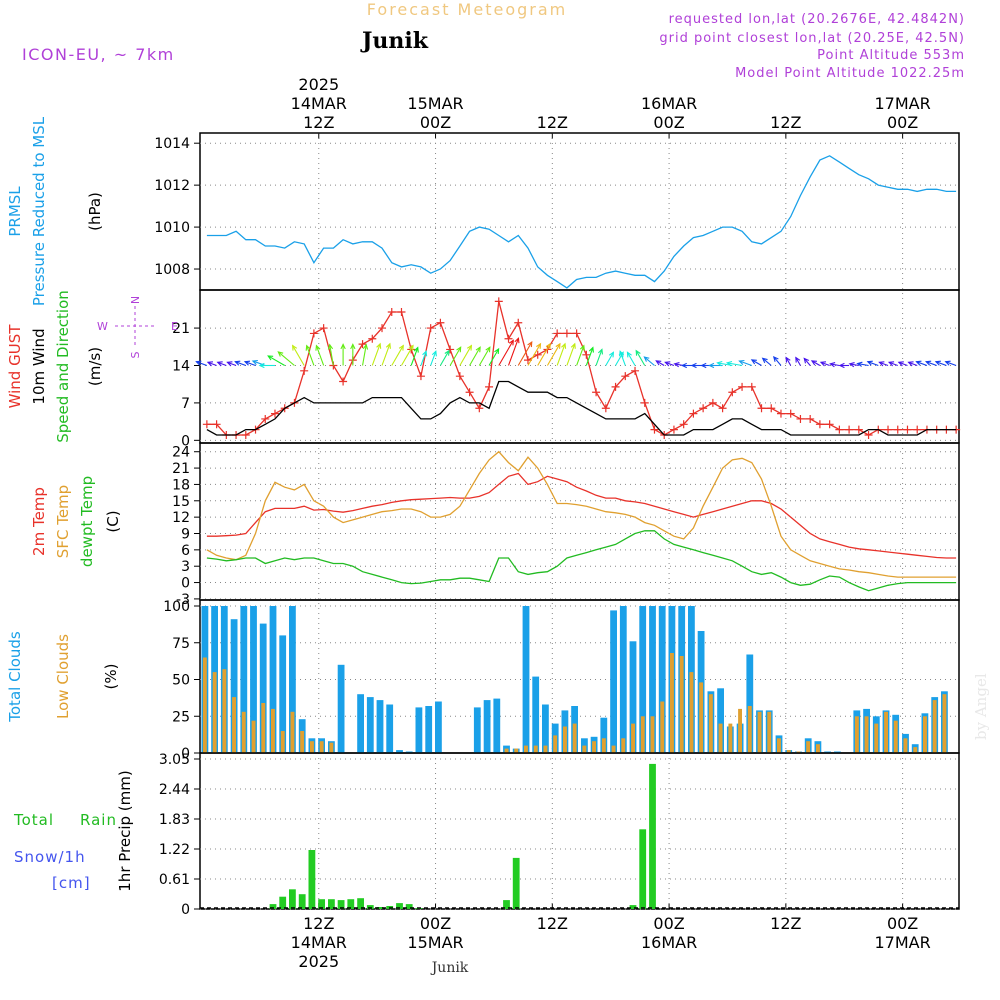 This screenshot has width=1000, height=1000. What do you see at coordinates (39, 211) in the screenshot?
I see `pressure-label: Pressure Reduced to MSL` at bounding box center [39, 211].